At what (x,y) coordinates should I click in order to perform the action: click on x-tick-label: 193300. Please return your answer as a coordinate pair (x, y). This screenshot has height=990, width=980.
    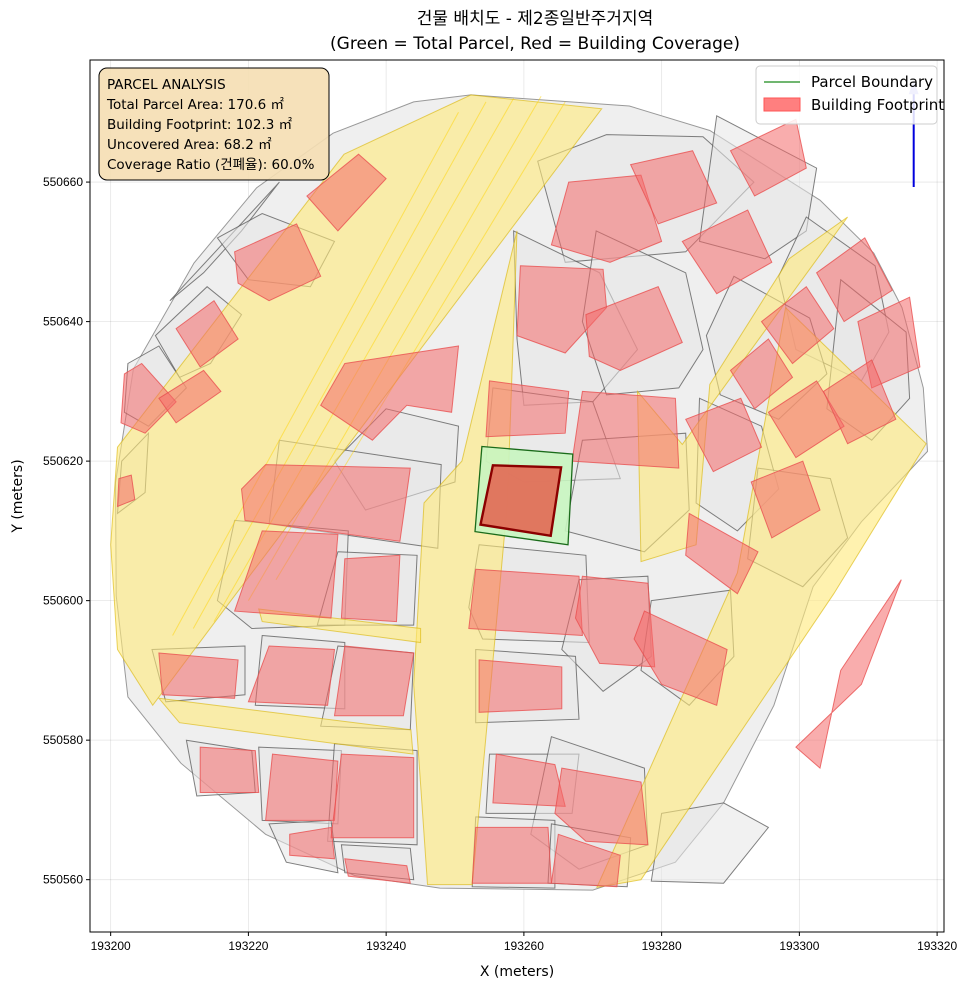
    Looking at the image, I should click on (799, 946).